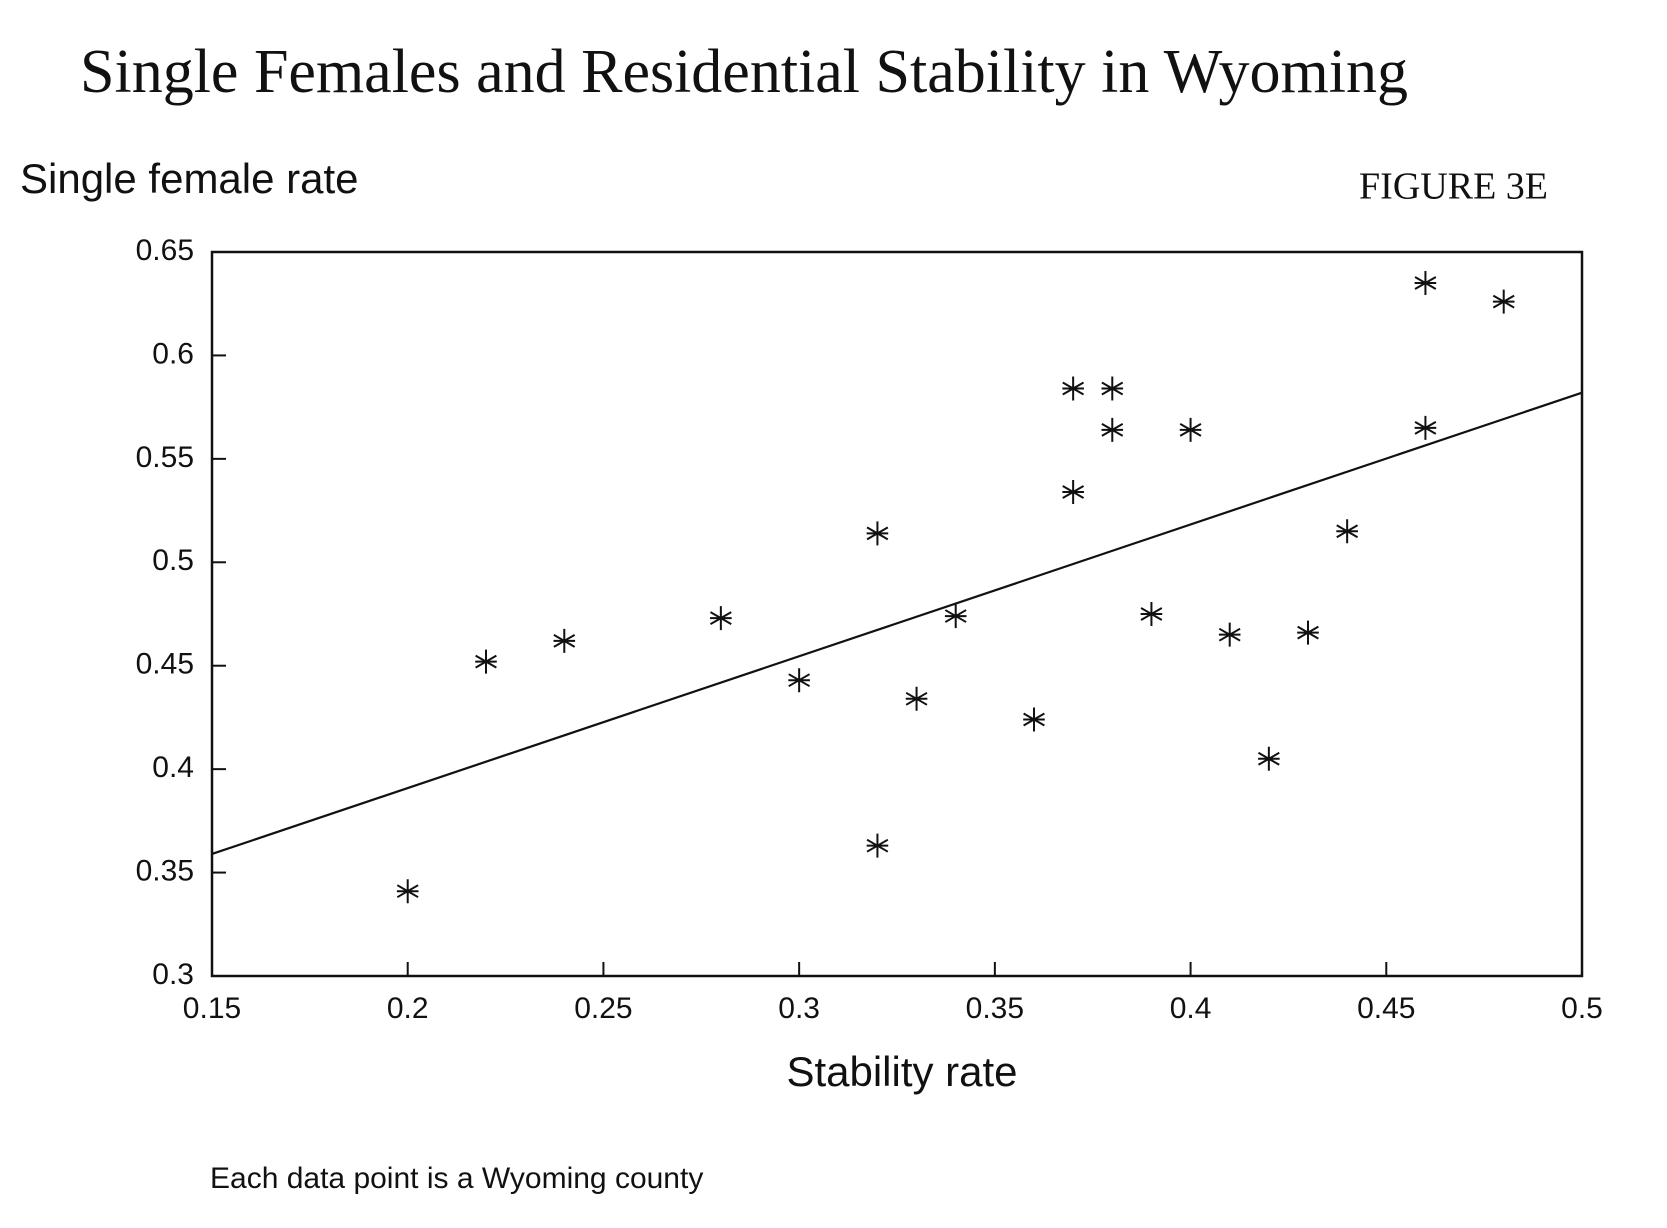  Describe the element at coordinates (1386, 1008) in the screenshot. I see `x-tick-label: 0.45` at that location.